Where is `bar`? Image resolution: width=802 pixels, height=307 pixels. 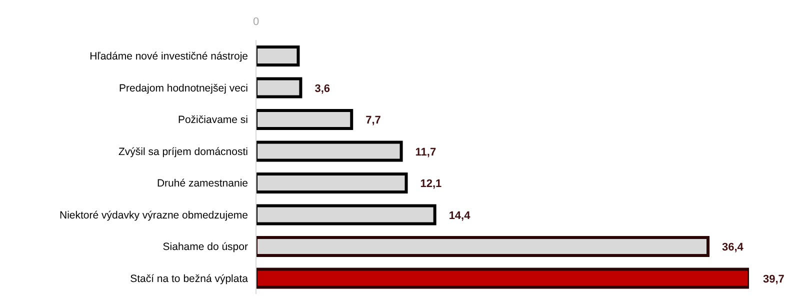
bar is located at coordinates (502, 278).